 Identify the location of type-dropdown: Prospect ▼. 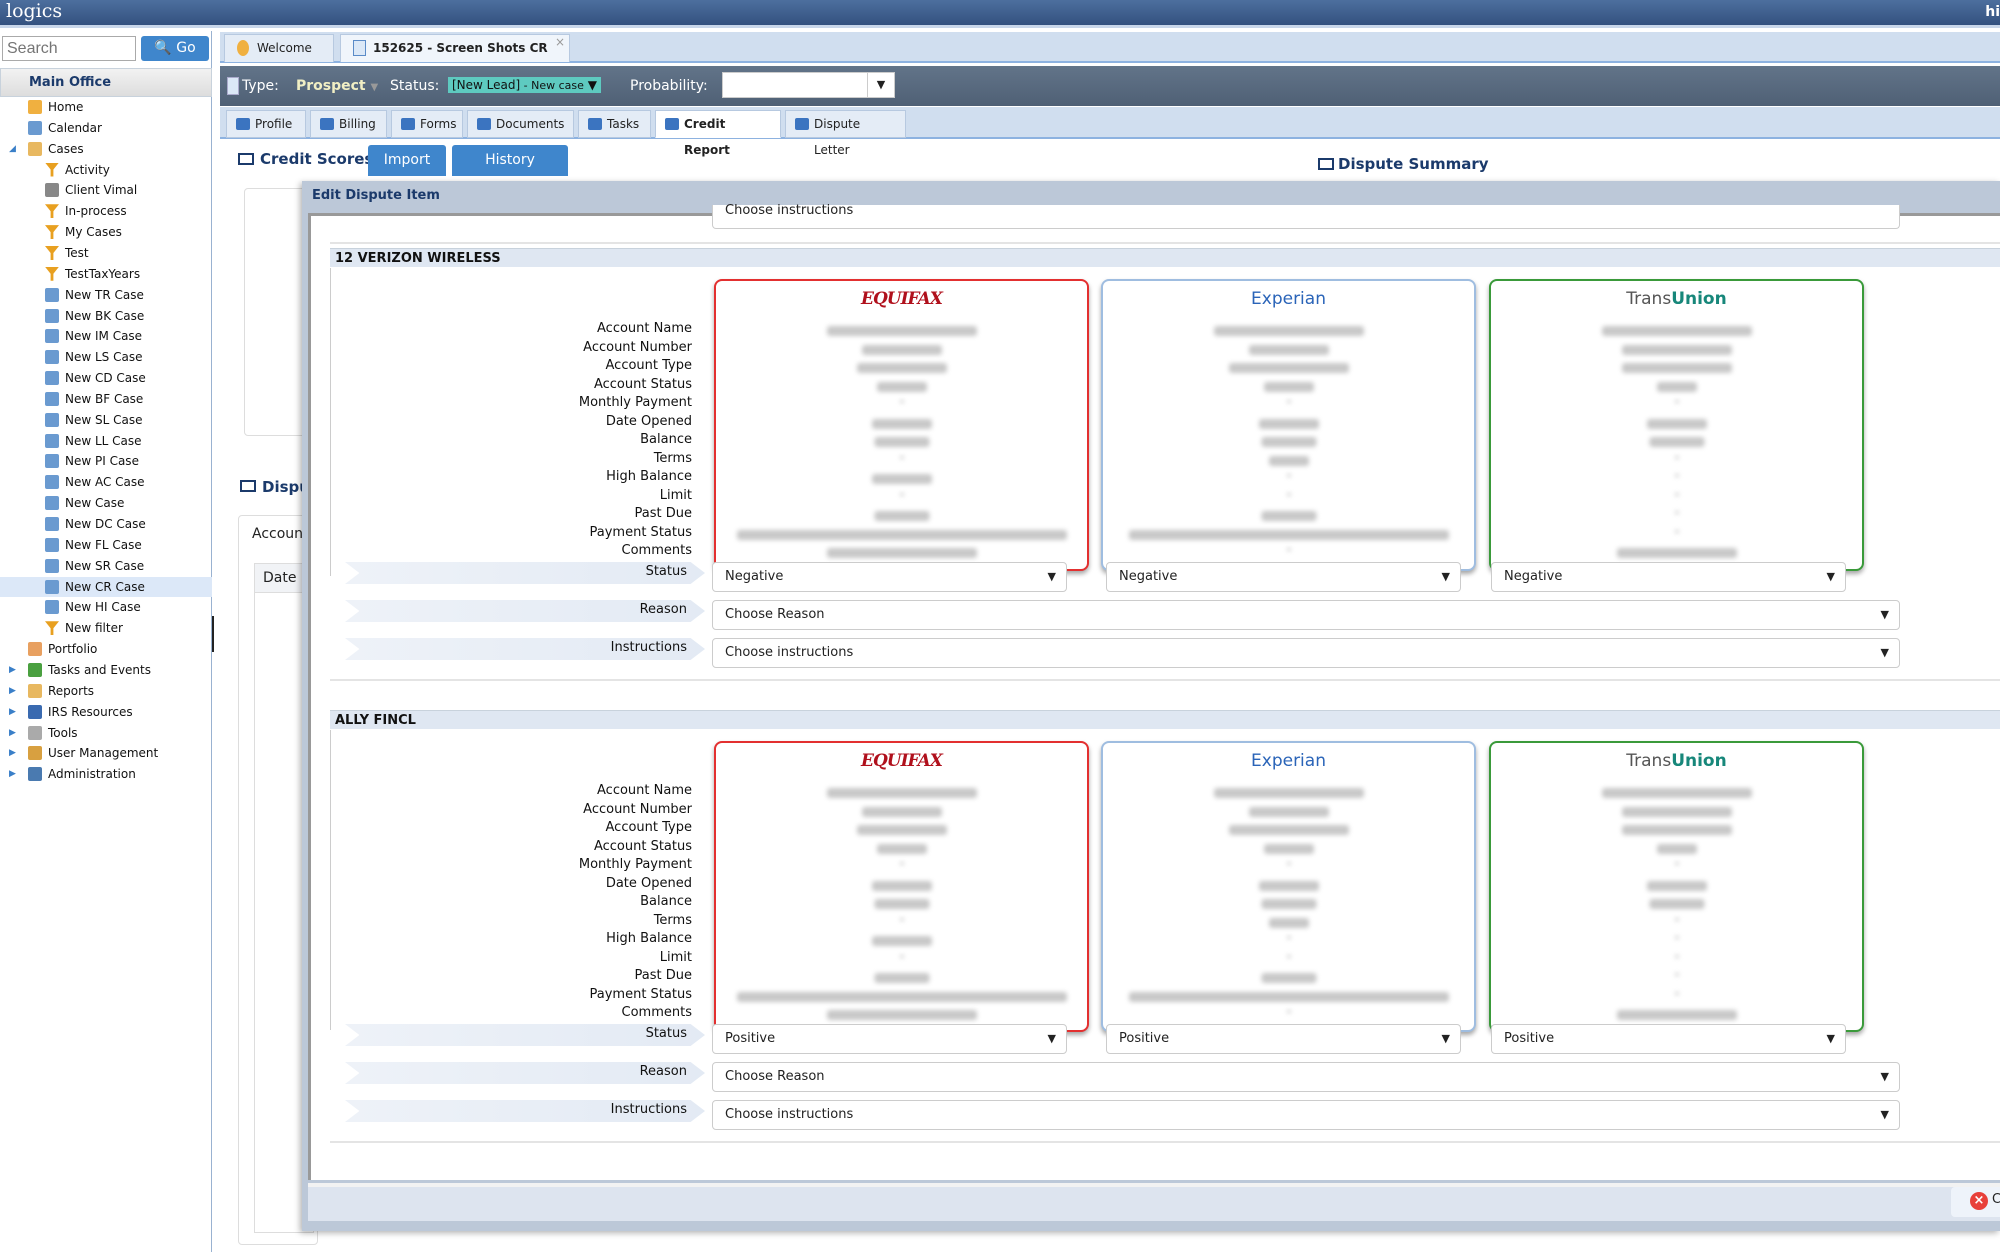
(337, 86).